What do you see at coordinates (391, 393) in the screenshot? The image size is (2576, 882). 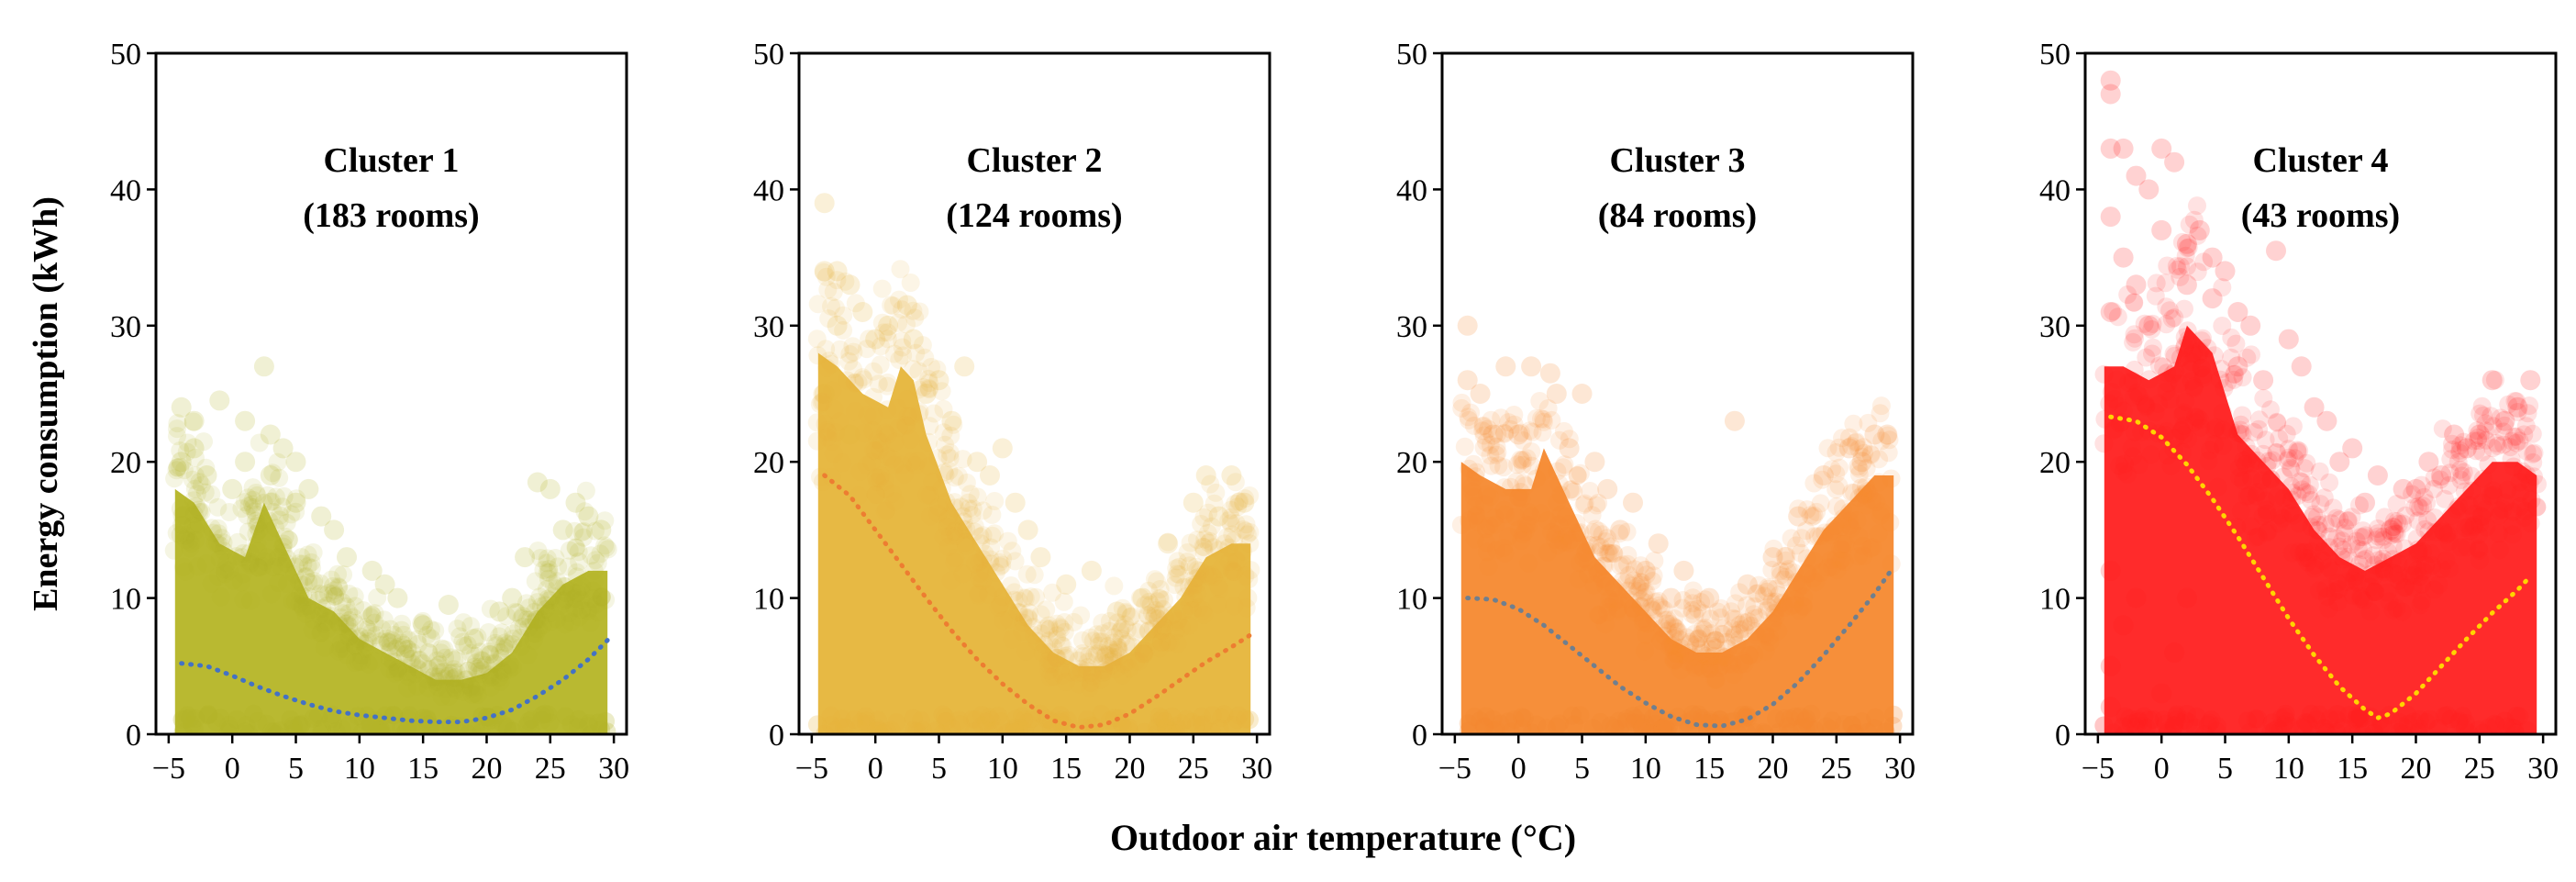 I see `plot-frame` at bounding box center [391, 393].